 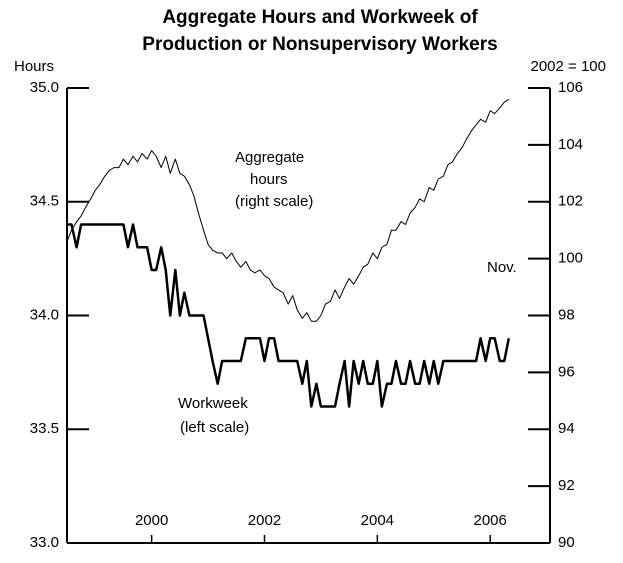 I want to click on annotation: (right scale), so click(x=274, y=201).